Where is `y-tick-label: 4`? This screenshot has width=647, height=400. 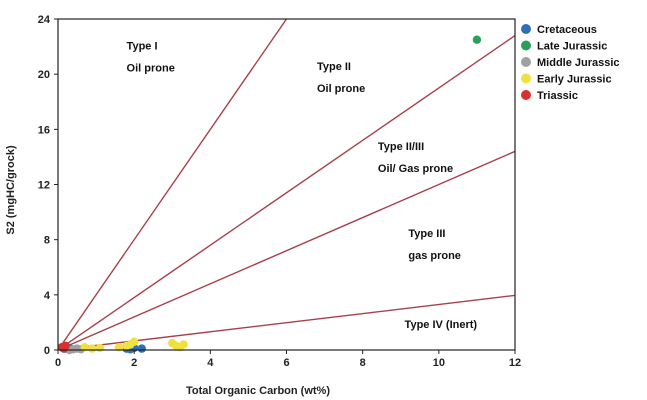
y-tick-label: 4 is located at coordinates (47, 296).